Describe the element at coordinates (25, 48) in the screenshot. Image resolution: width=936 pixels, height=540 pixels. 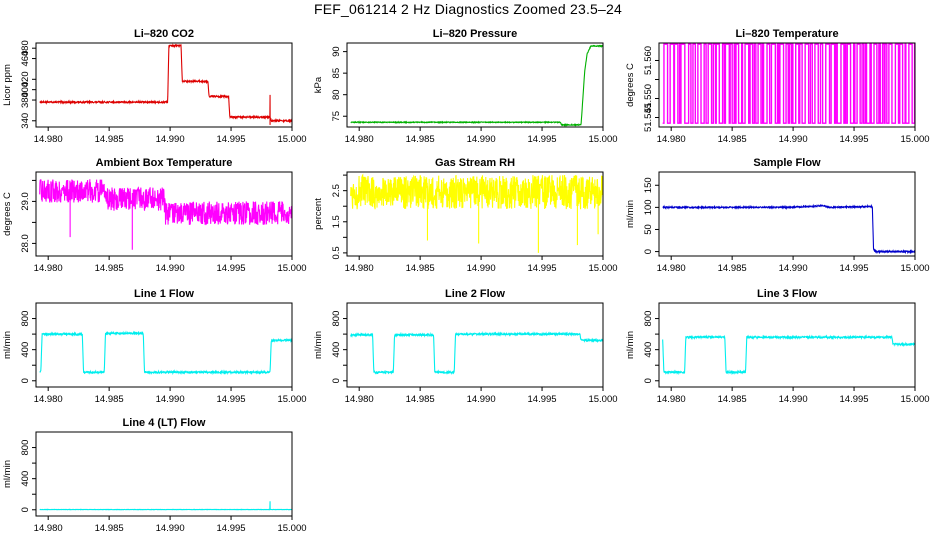
I see `y-tick-label: 480` at that location.